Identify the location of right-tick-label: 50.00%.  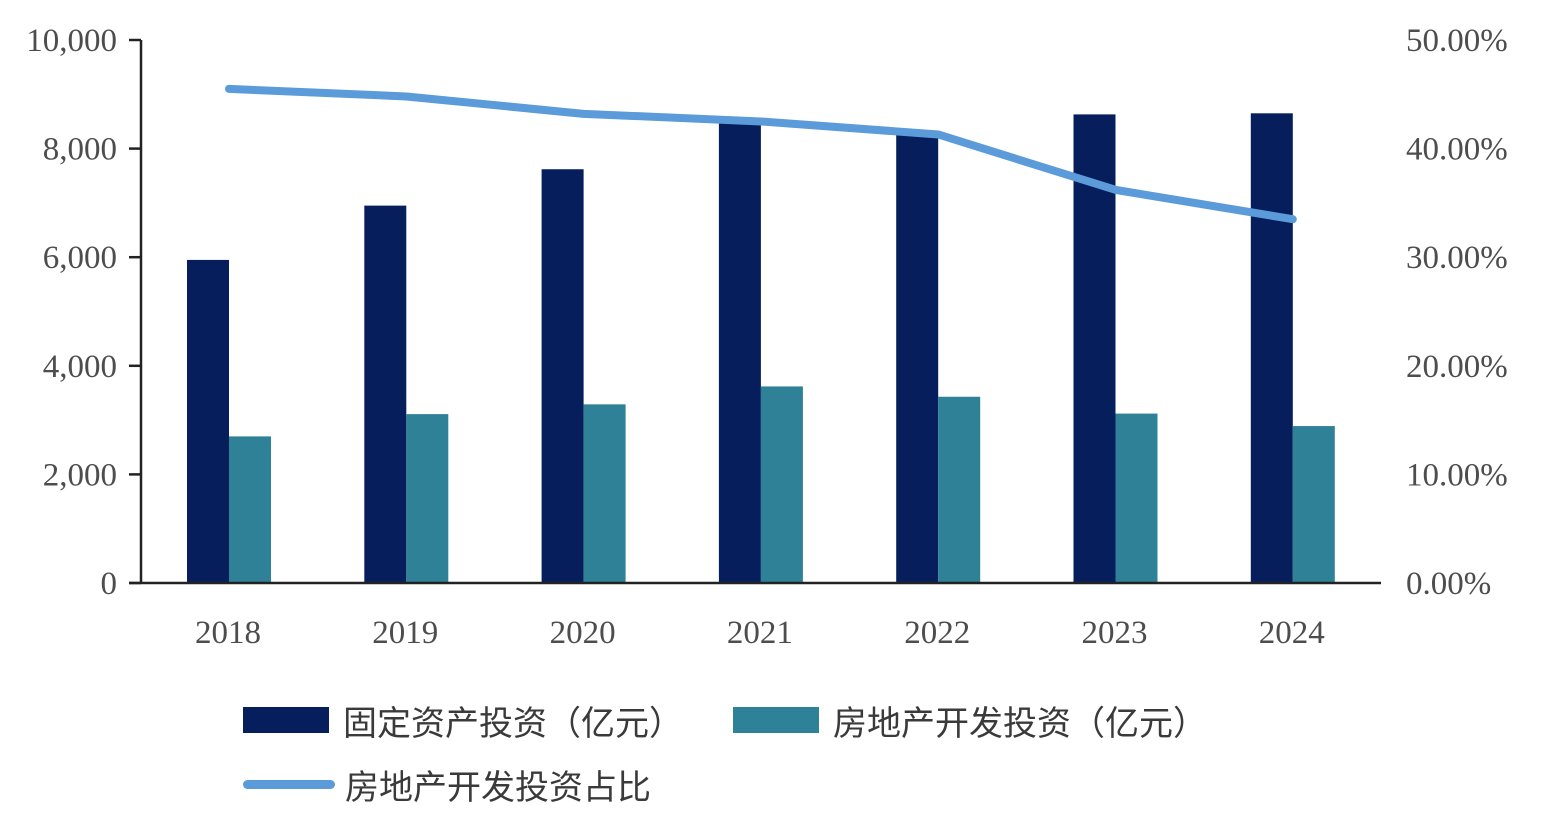
(1457, 41).